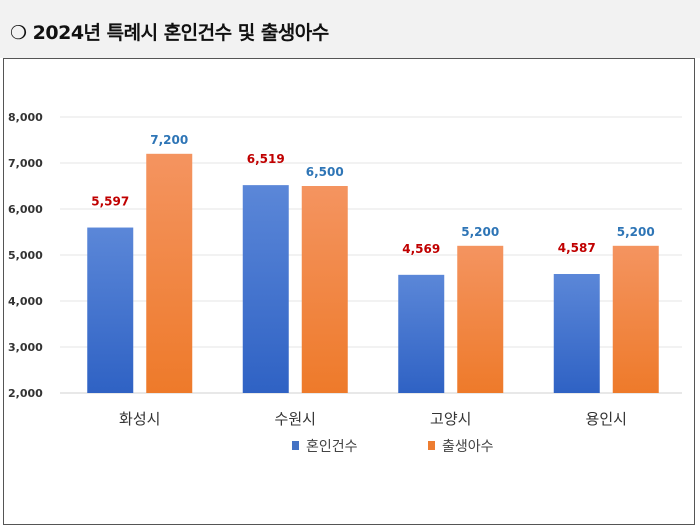 The width and height of the screenshot is (700, 530). I want to click on x-tick-label: 고양시, so click(450, 419).